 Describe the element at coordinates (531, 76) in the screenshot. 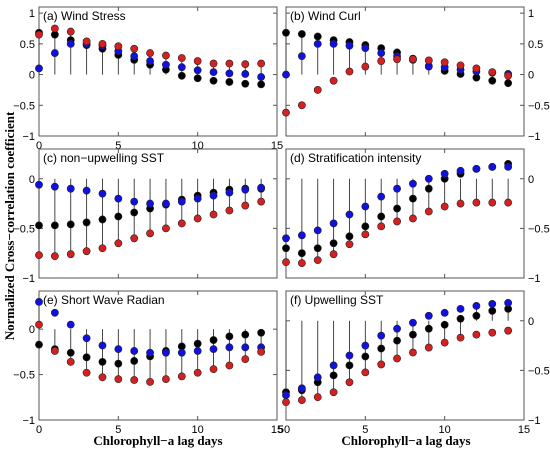

I see `y-tick-label: 0` at that location.